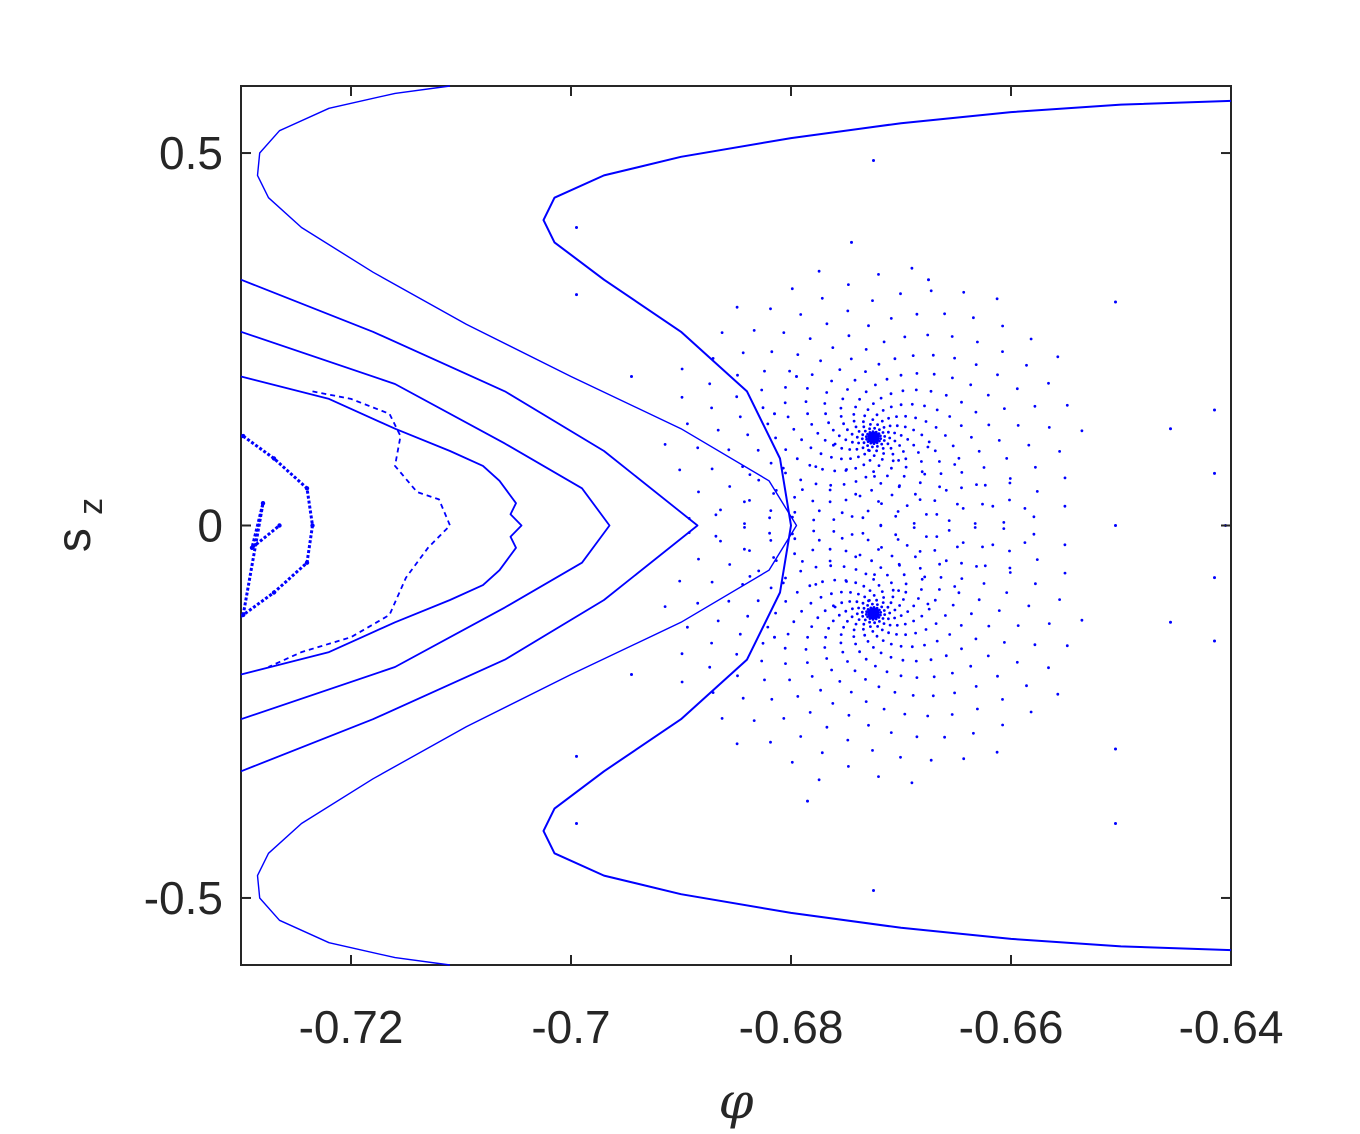 The width and height of the screenshot is (1360, 1134). What do you see at coordinates (381, 525) in the screenshot?
I see `series-wavy-band` at bounding box center [381, 525].